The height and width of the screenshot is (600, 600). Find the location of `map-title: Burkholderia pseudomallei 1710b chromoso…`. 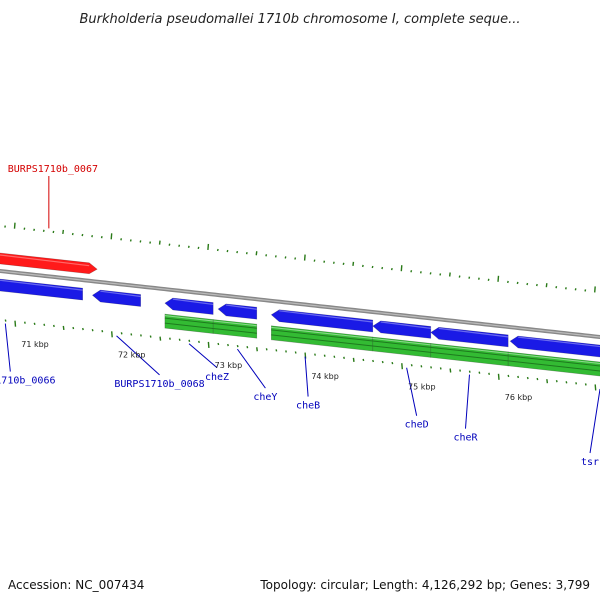

map-title: Burkholderia pseudomallei 1710b chromoso… is located at coordinates (299, 19).